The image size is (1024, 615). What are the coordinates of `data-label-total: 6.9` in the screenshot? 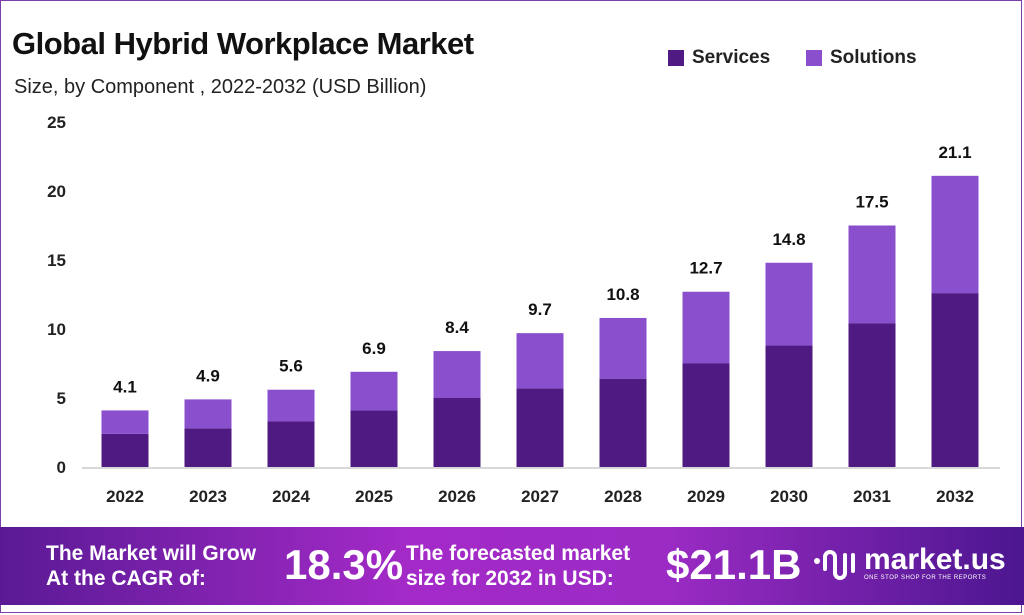 It's located at (374, 348).